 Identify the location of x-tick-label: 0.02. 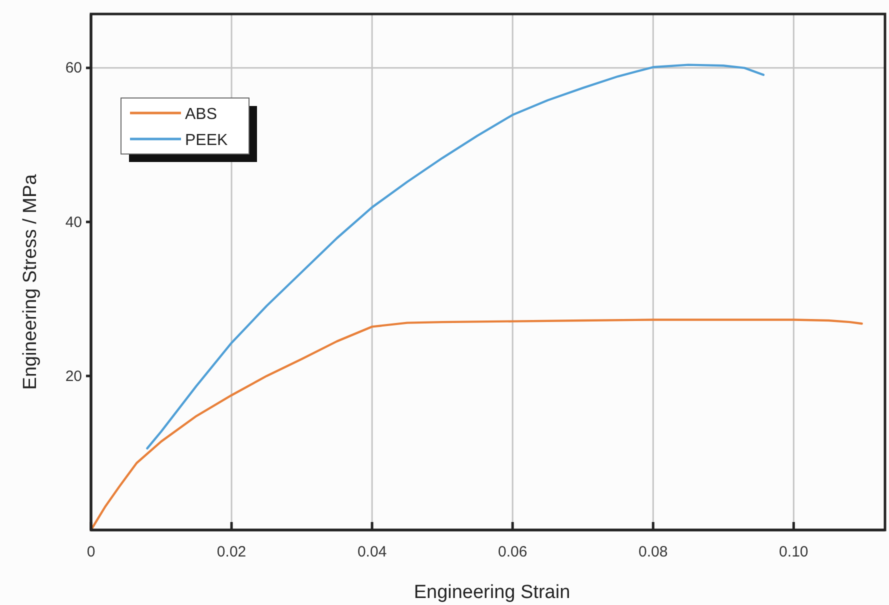
(231, 552).